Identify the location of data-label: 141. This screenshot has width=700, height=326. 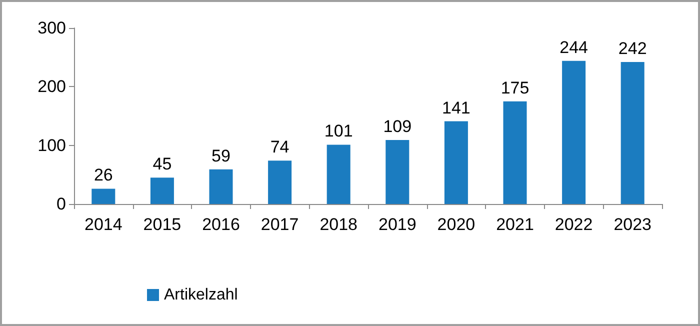
(456, 108).